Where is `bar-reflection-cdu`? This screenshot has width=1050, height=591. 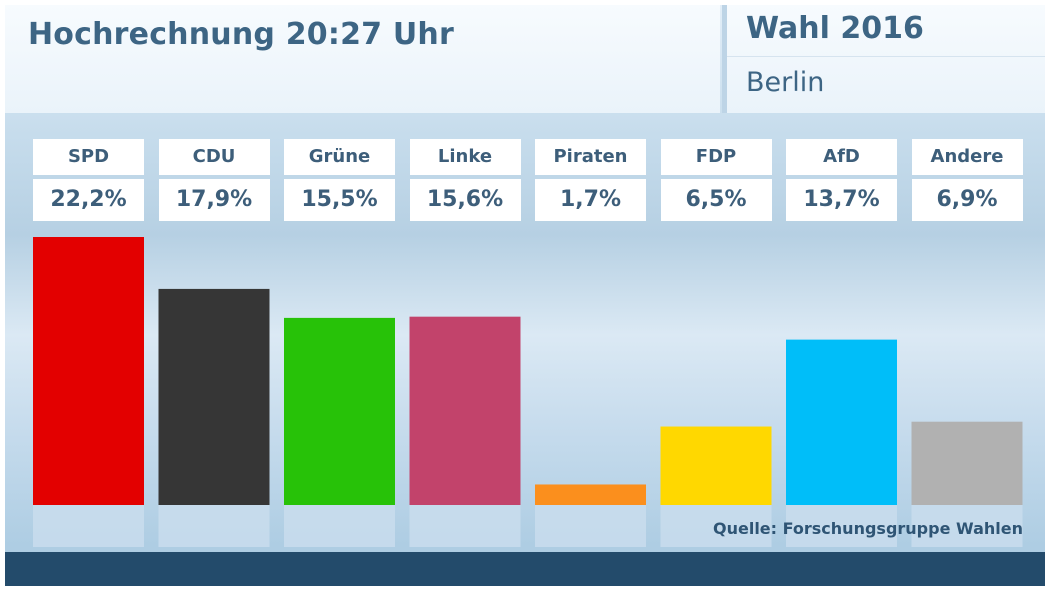
bar-reflection-cdu is located at coordinates (214, 526).